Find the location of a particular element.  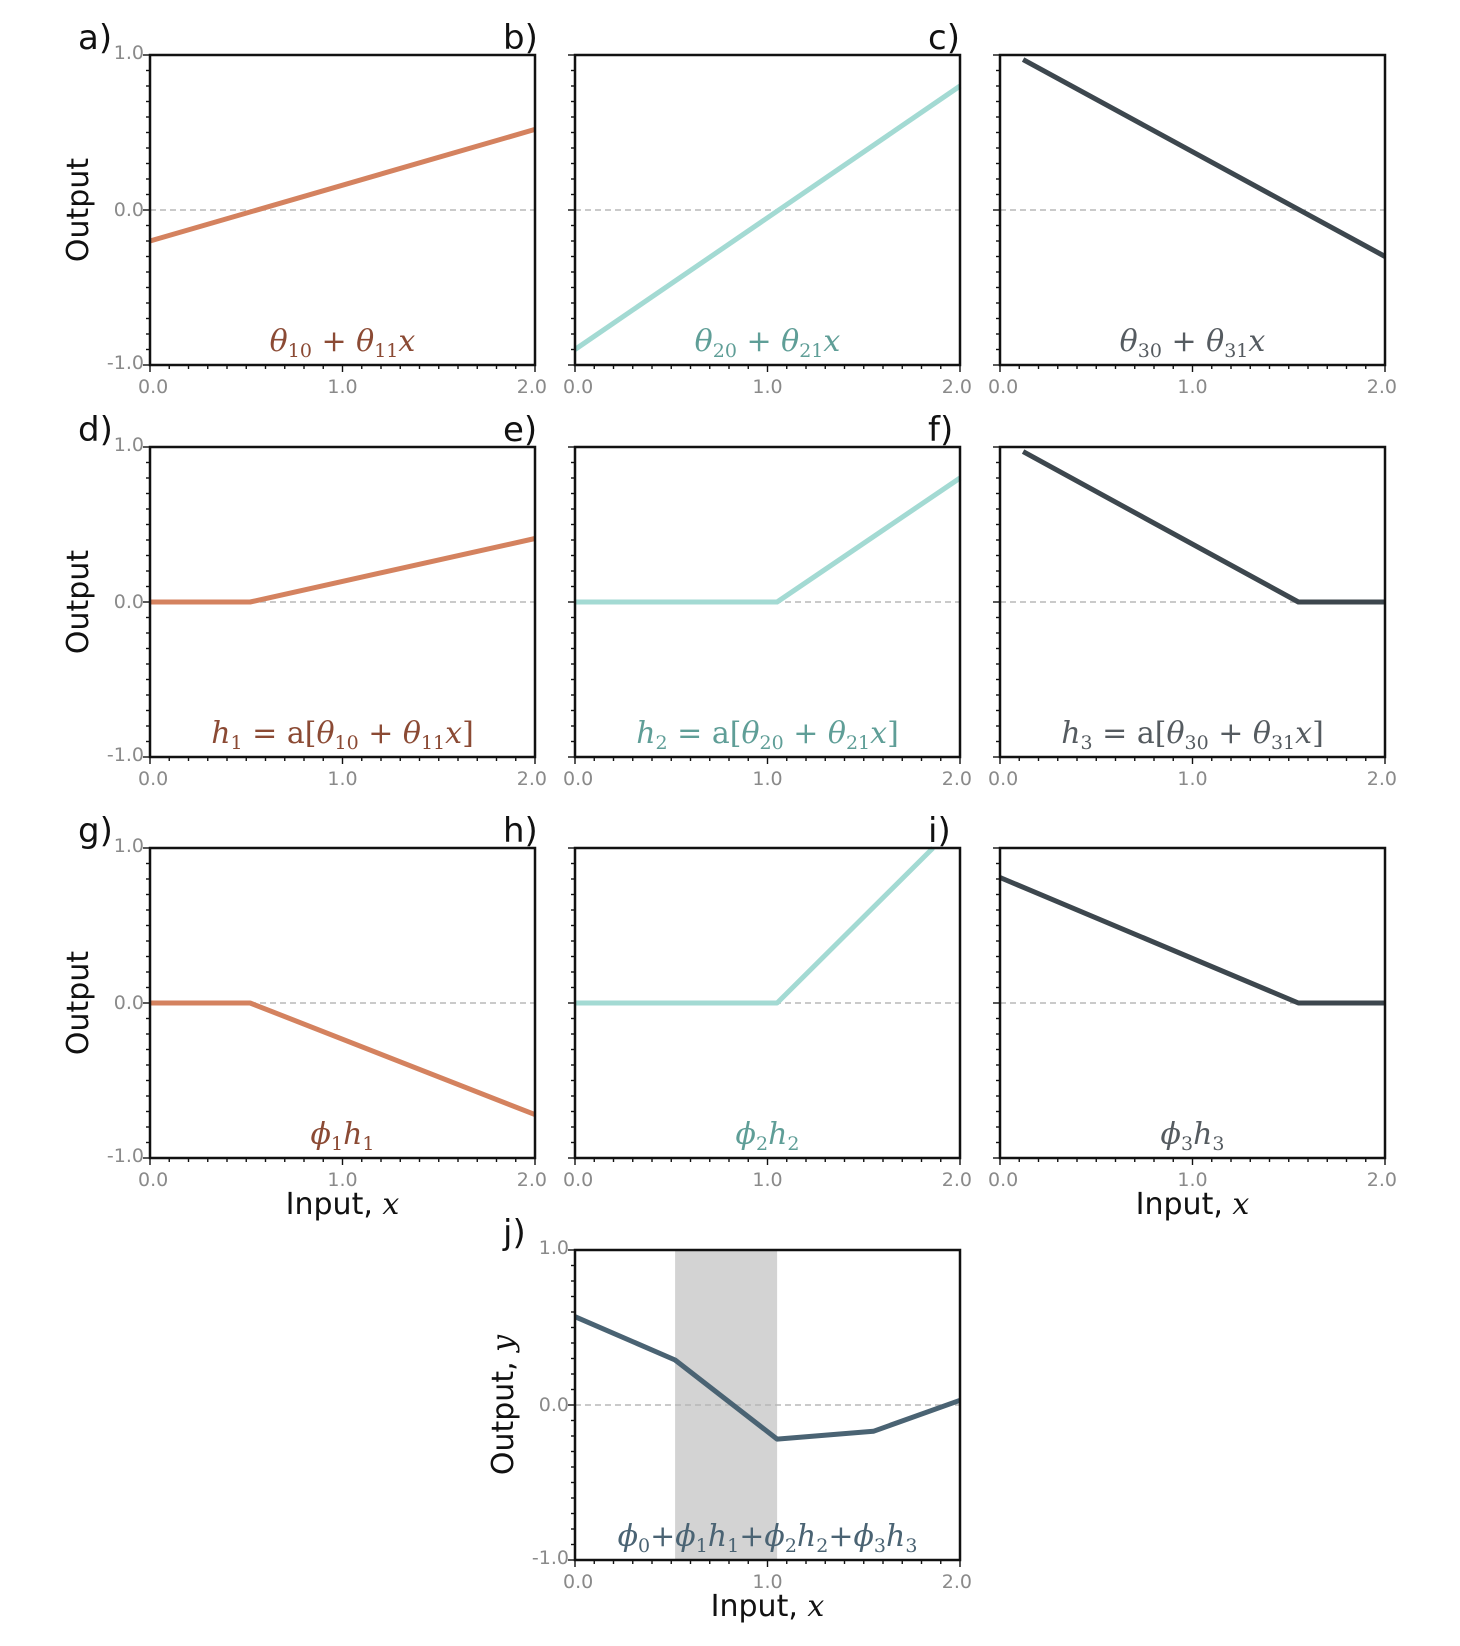

formula-part: 11 is located at coordinates (433, 743).